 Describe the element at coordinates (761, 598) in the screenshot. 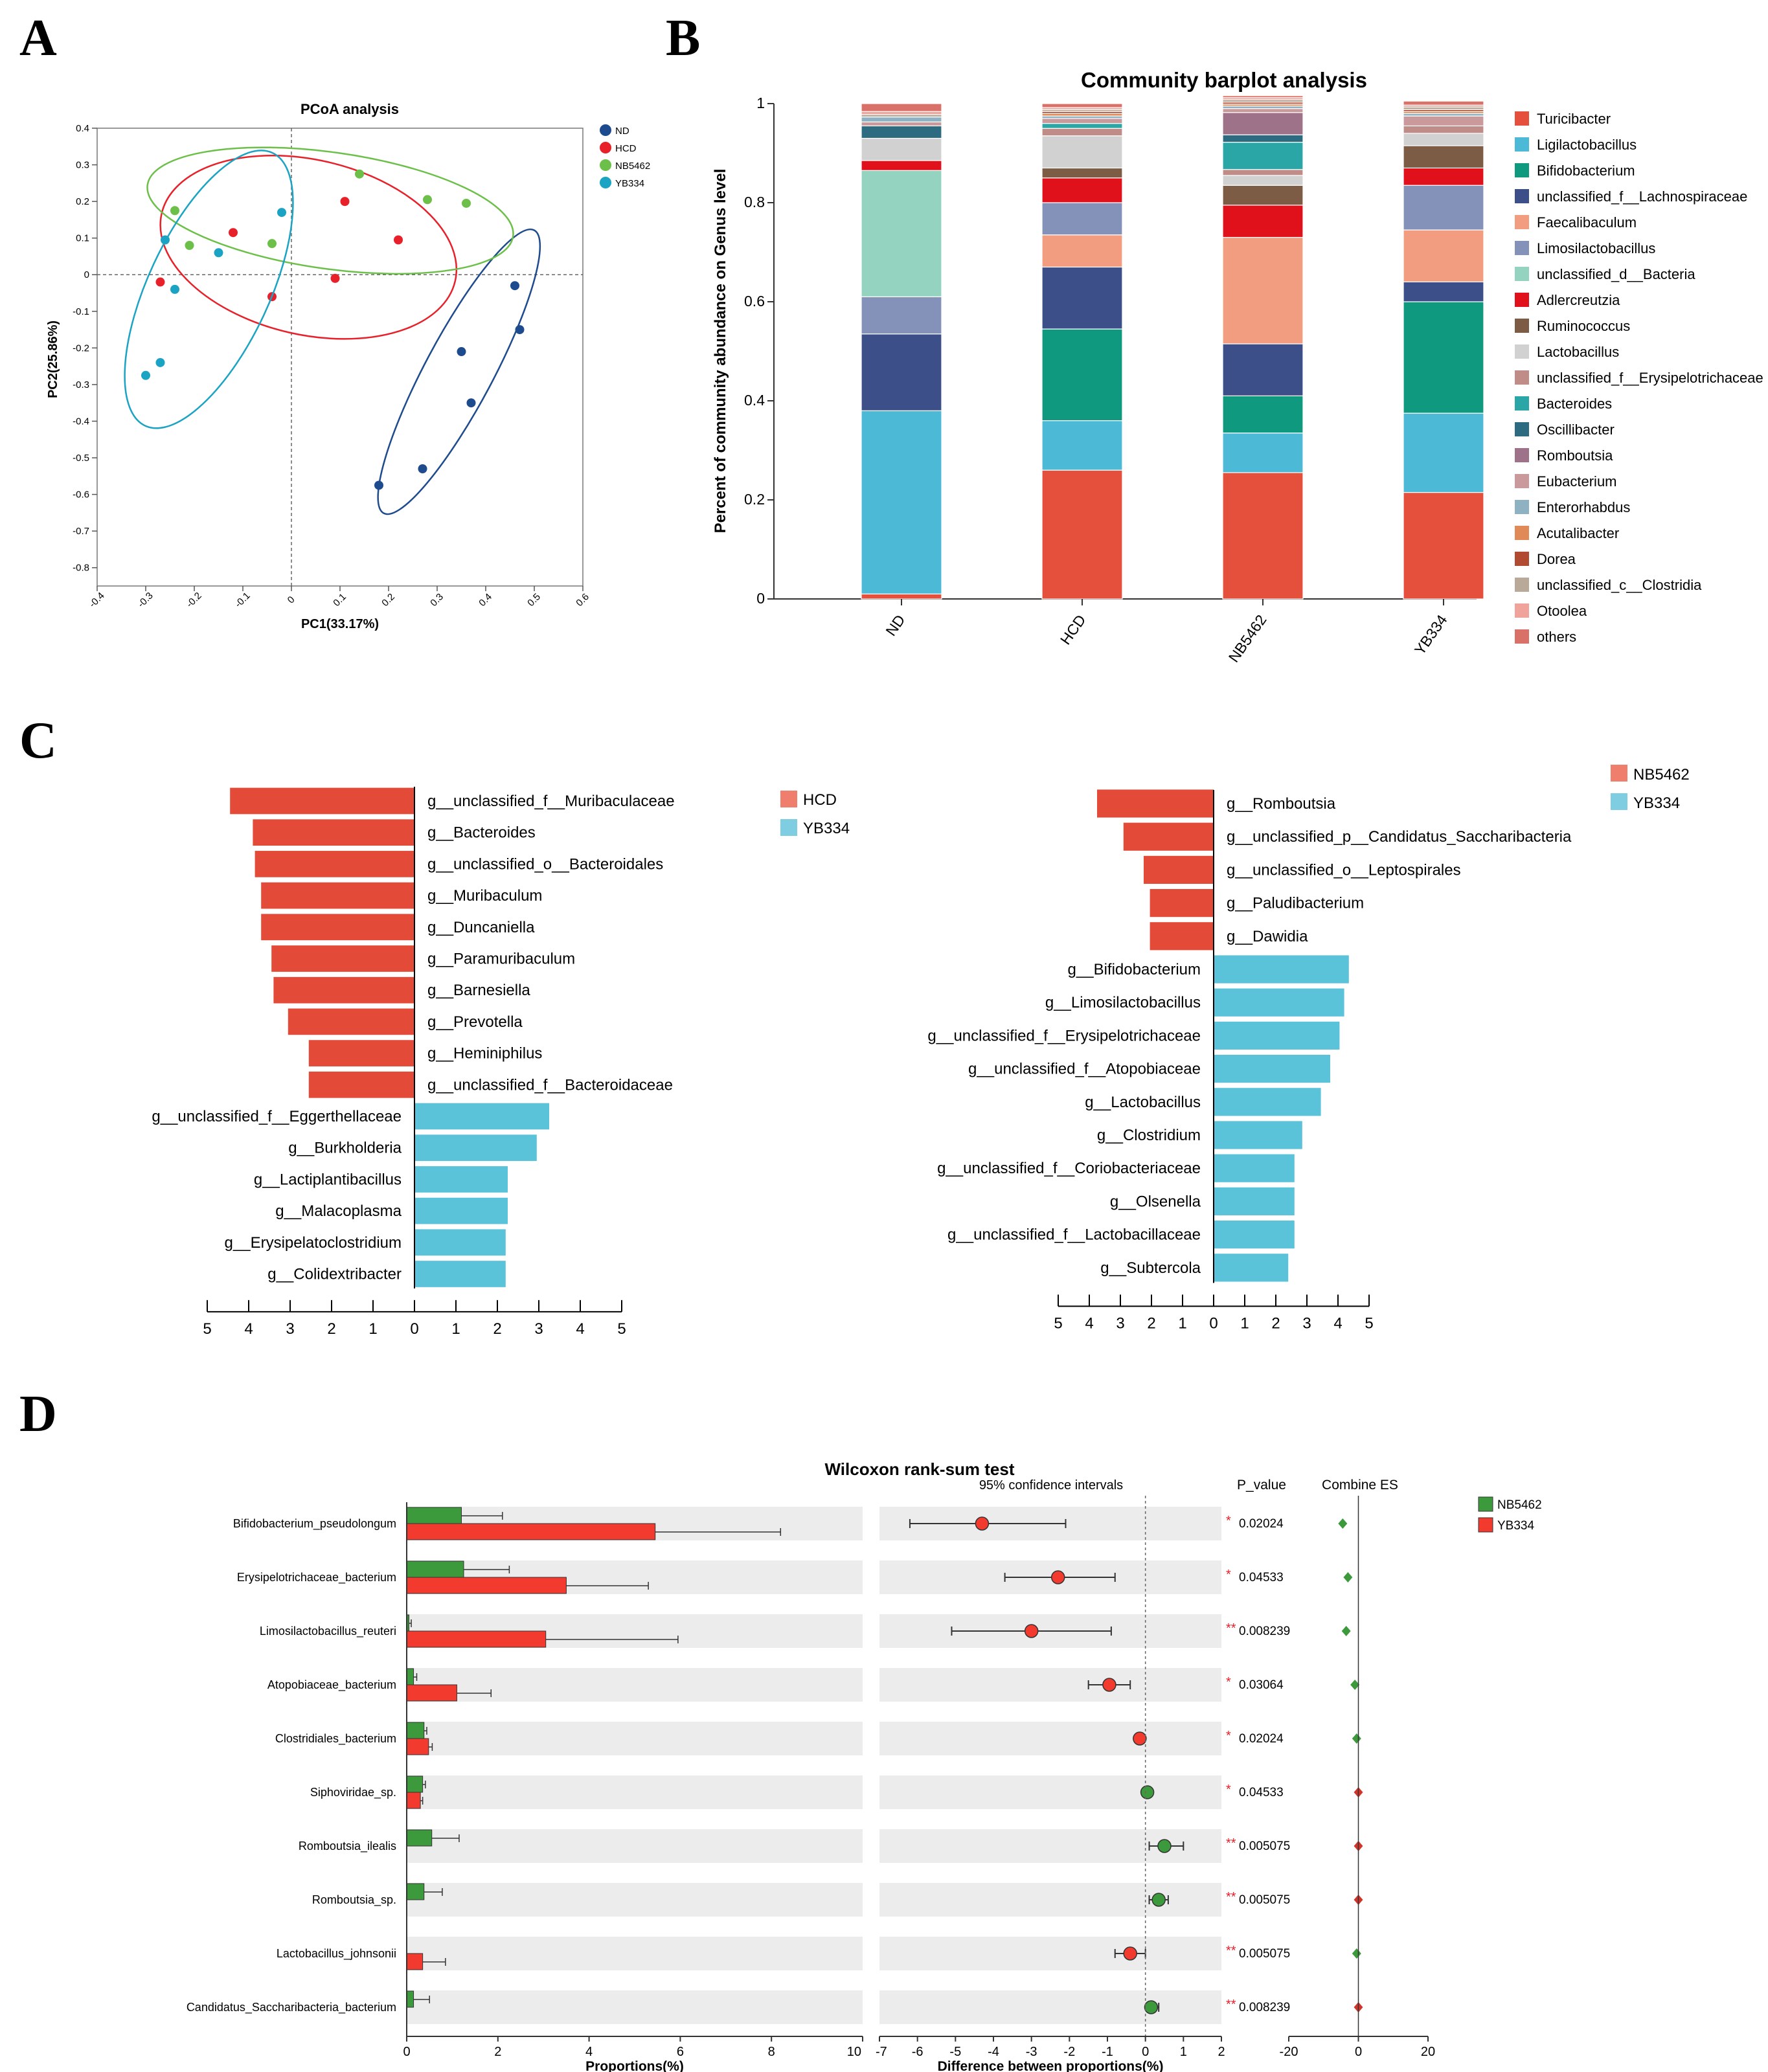

I see `barplot-y-tick-label: 0` at that location.